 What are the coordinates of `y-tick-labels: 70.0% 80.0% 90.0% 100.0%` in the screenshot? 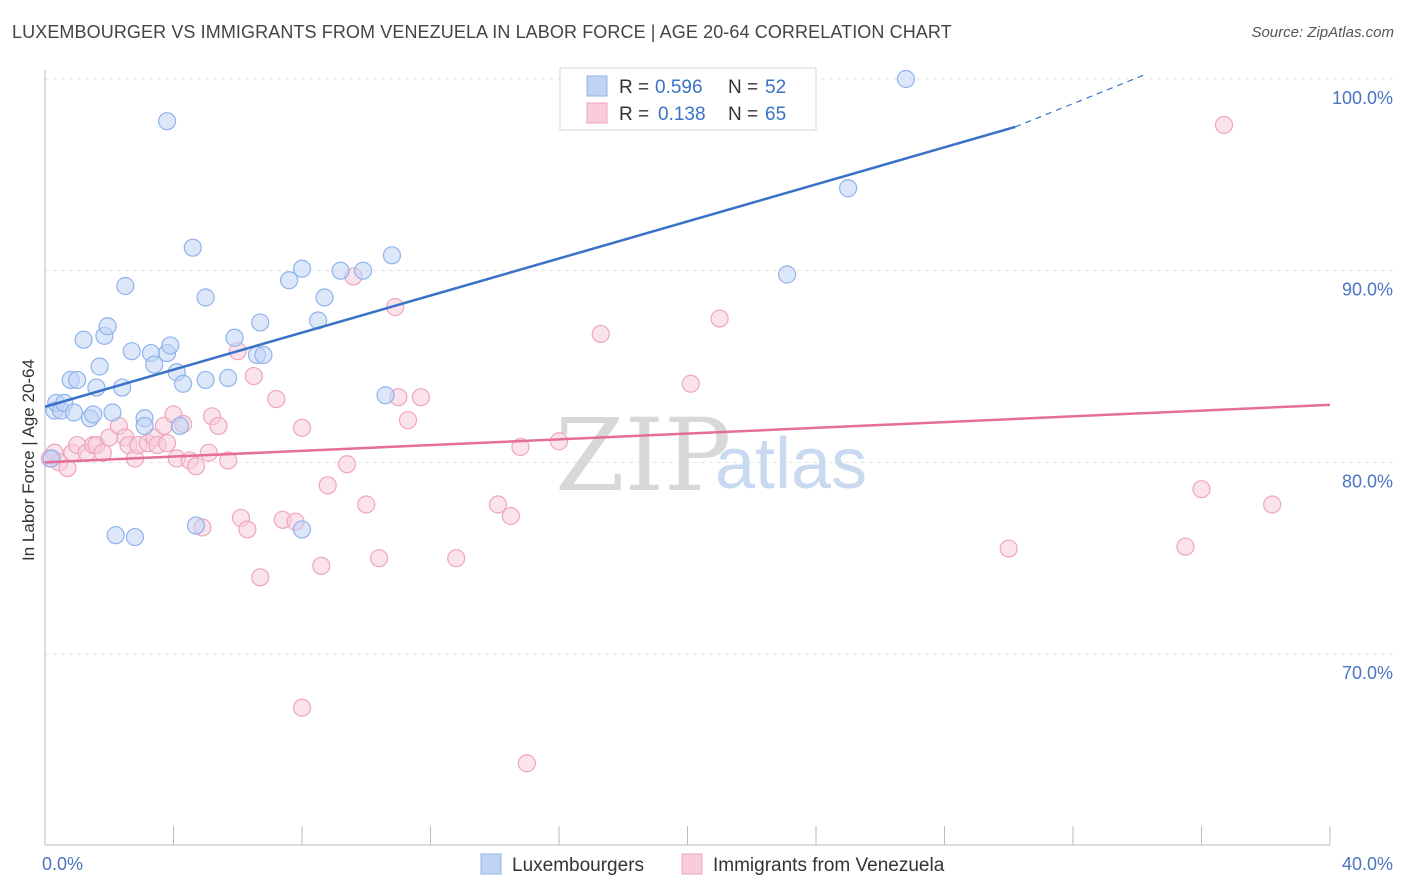 It's located at (1362, 385).